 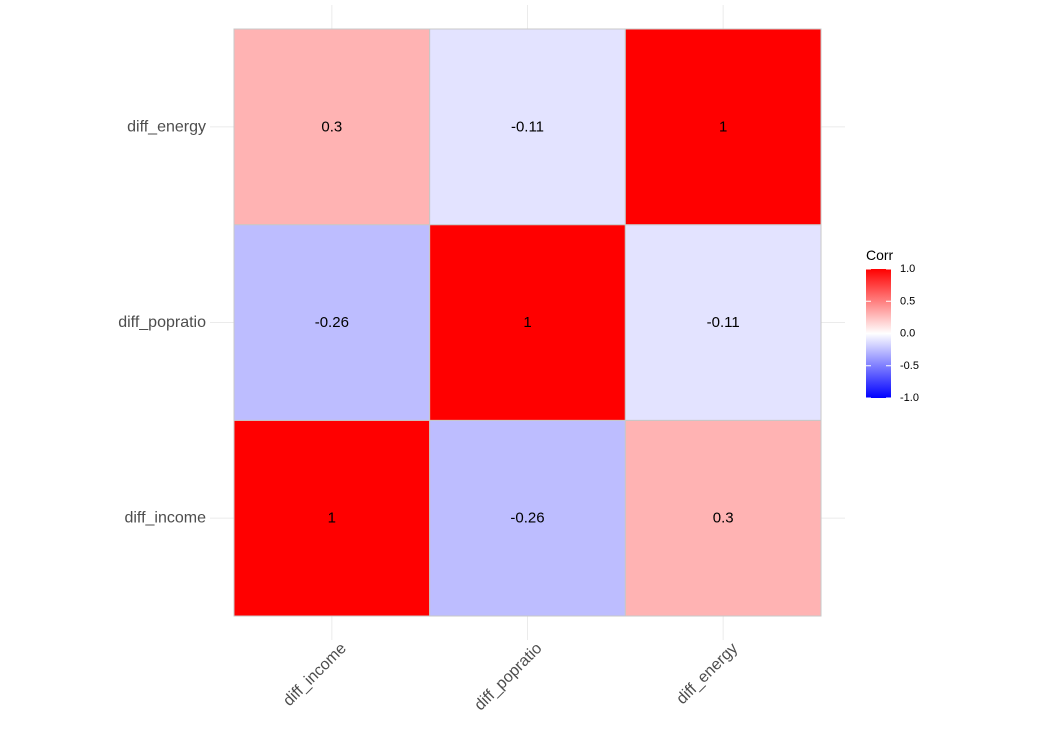 I want to click on y-tick-label-diff-income: diff_income, so click(x=165, y=518).